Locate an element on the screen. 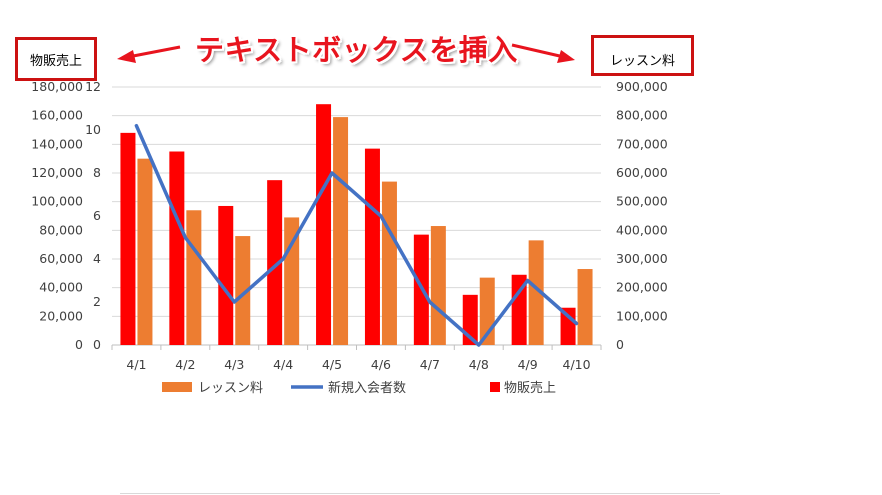  right-arrow is located at coordinates (543, 53).